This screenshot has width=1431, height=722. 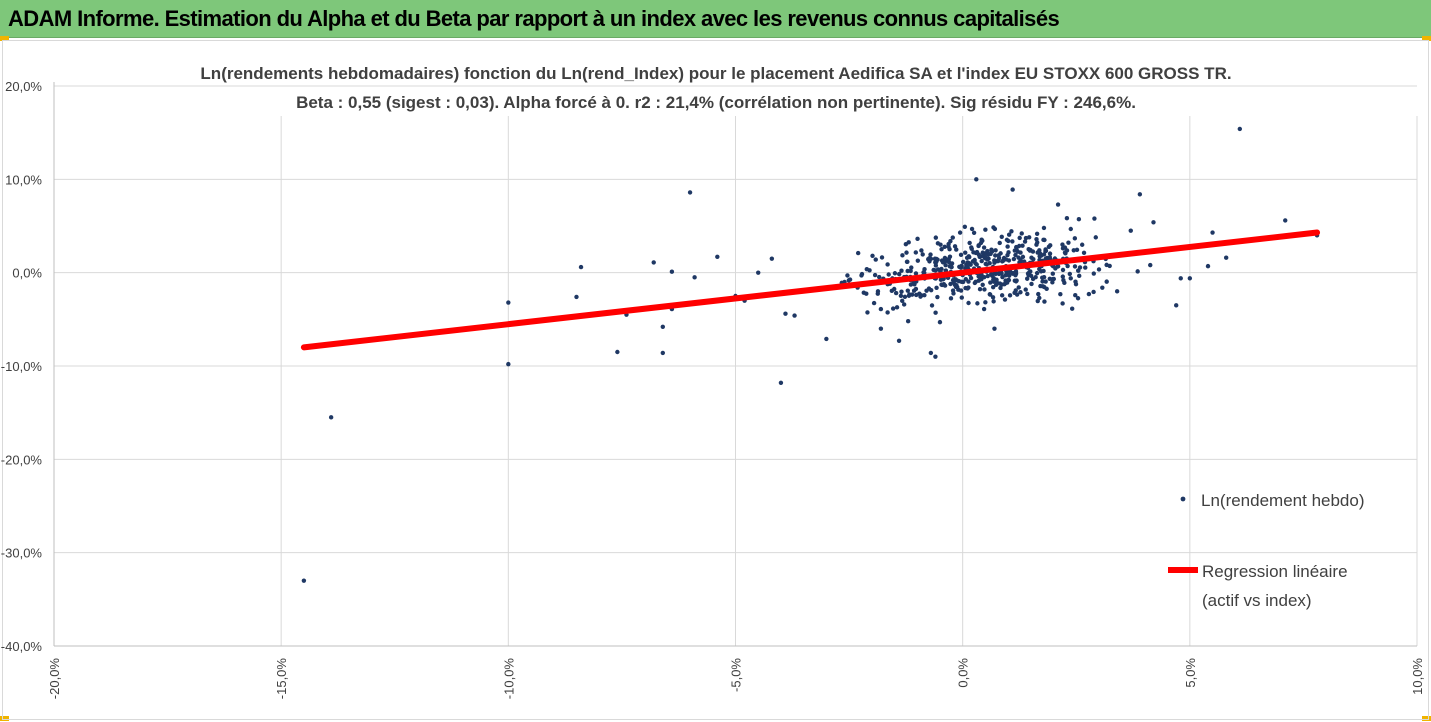 What do you see at coordinates (22, 366) in the screenshot?
I see `y-tick-label: -10,0%` at bounding box center [22, 366].